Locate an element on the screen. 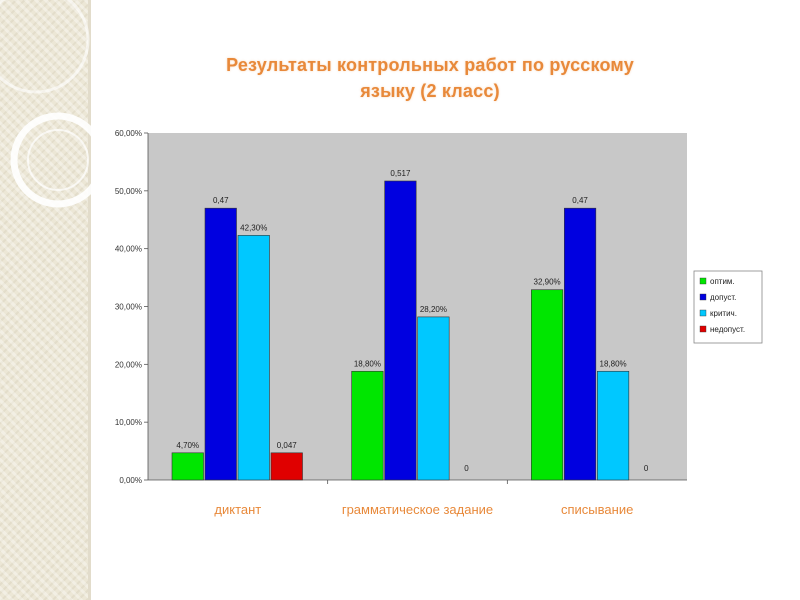  legend-label: оптим. is located at coordinates (722, 281).